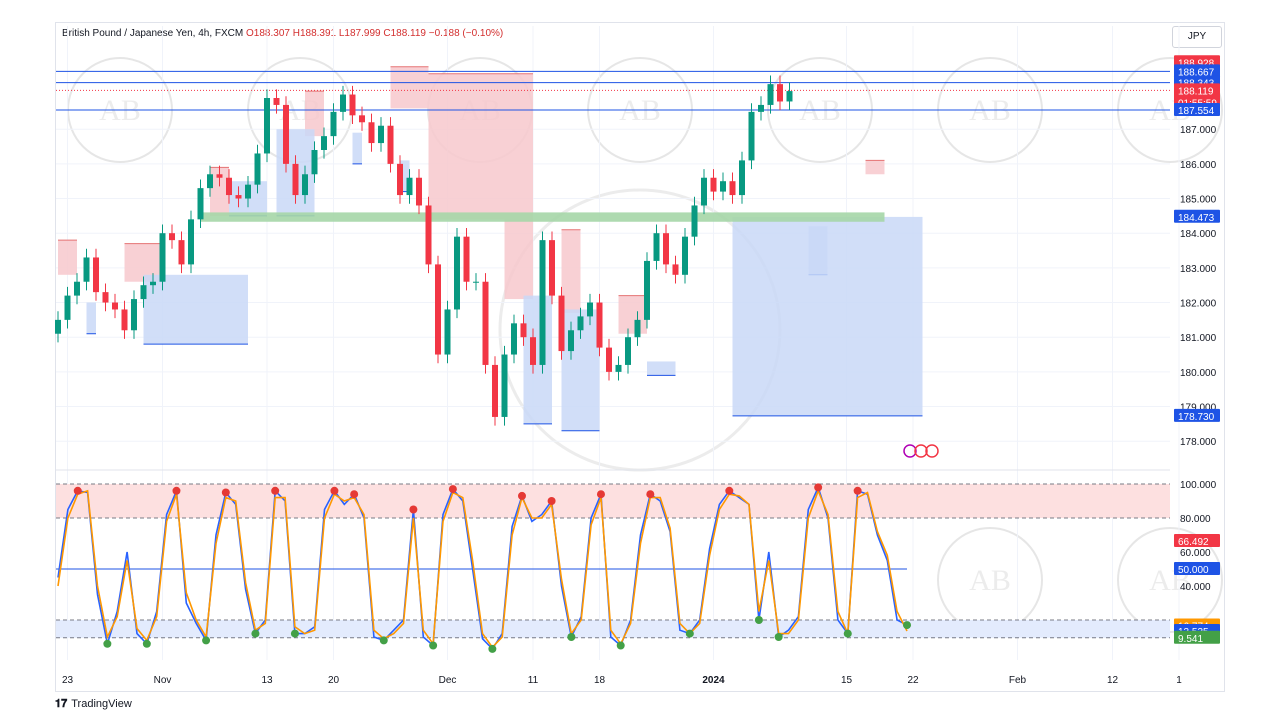 The width and height of the screenshot is (1280, 720). What do you see at coordinates (613, 90) in the screenshot?
I see `levels-layer` at bounding box center [613, 90].